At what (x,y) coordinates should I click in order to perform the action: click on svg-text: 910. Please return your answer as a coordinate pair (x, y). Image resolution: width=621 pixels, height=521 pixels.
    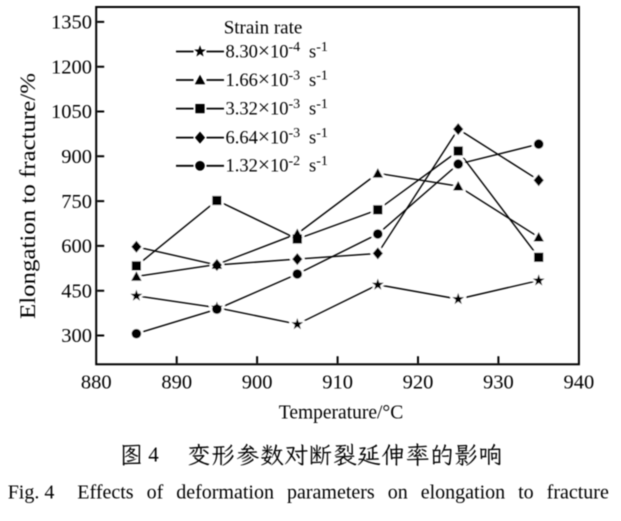
    Looking at the image, I should click on (337, 383).